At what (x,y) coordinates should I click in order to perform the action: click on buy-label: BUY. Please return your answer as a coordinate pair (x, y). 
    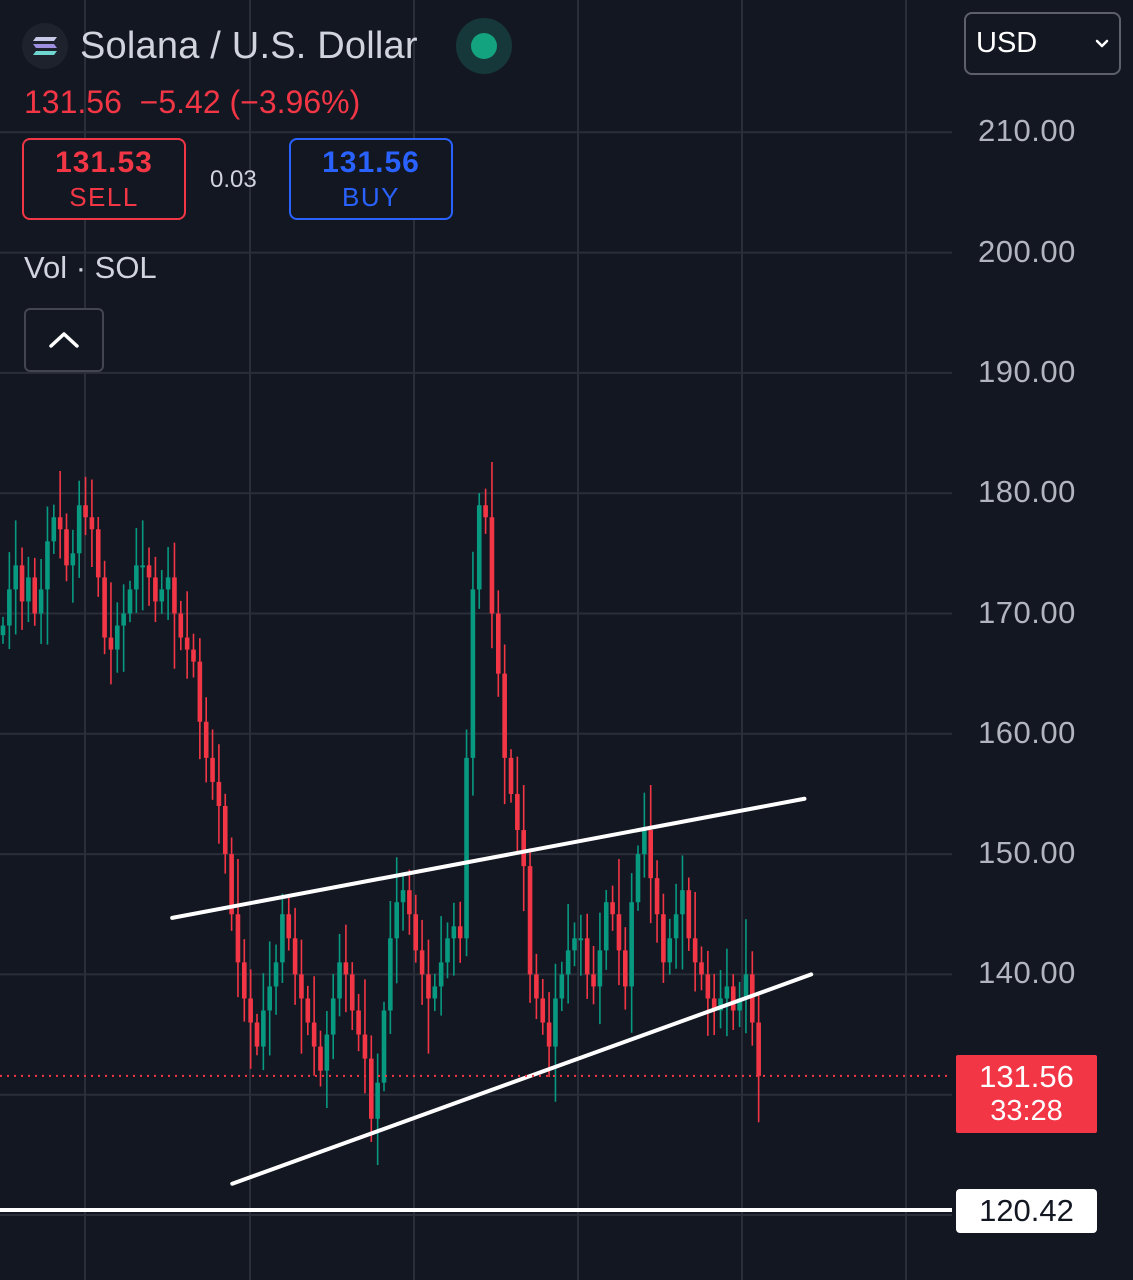
    Looking at the image, I should click on (371, 196).